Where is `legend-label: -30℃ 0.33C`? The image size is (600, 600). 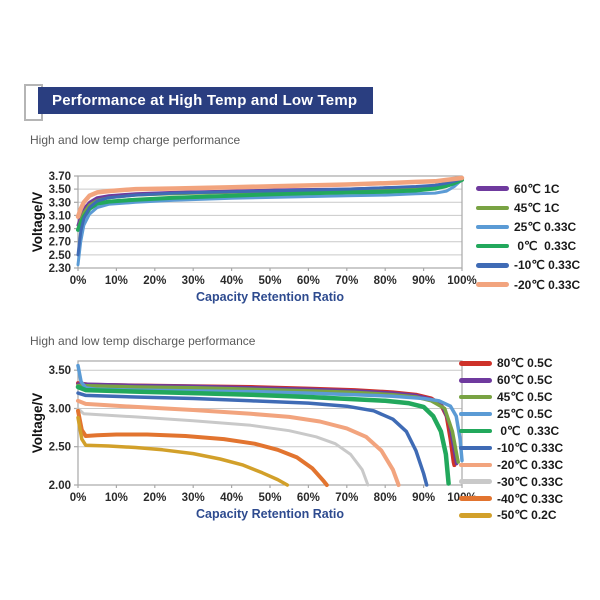
legend-label: -30℃ 0.33C is located at coordinates (530, 481).